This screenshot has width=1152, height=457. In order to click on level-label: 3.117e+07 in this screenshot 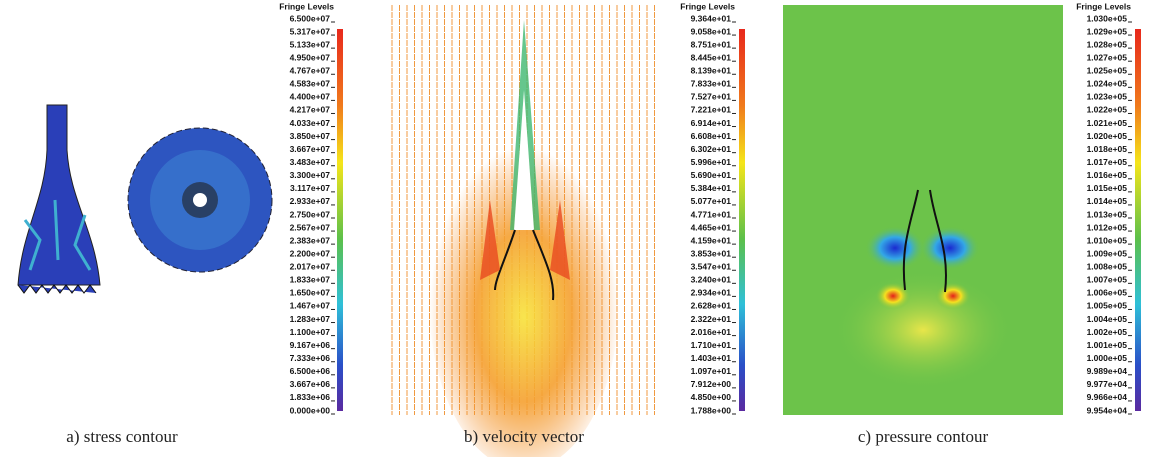, I will do `click(310, 188)`.